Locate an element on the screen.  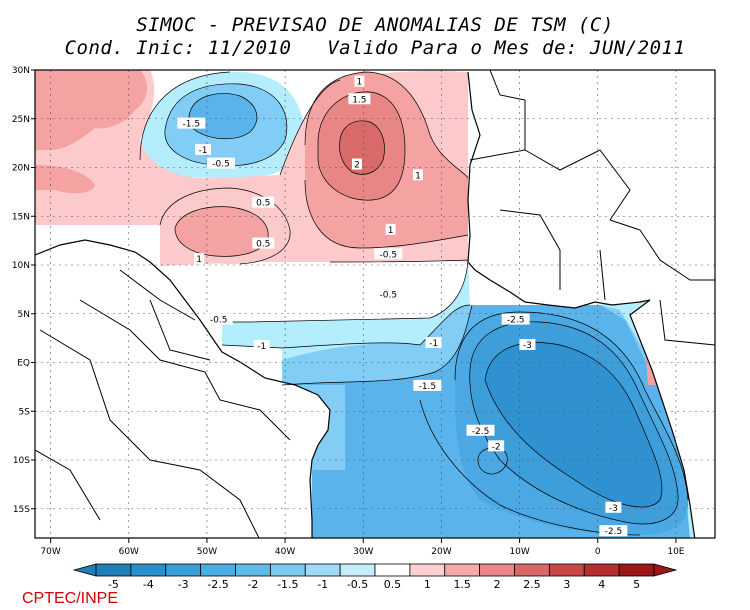
legend-max-arrow is located at coordinates (665, 570).